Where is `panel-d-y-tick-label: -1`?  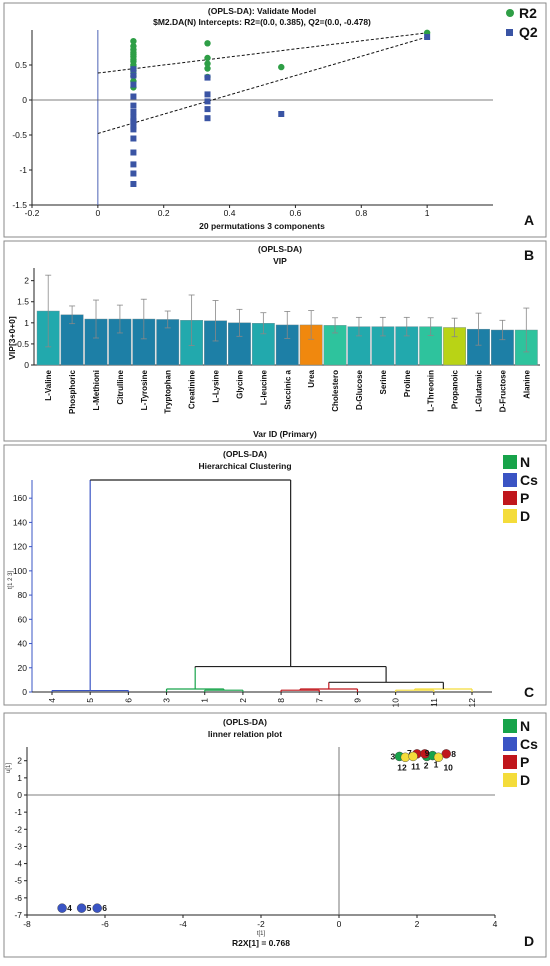
panel-d-y-tick-label: -1 is located at coordinates (18, 812).